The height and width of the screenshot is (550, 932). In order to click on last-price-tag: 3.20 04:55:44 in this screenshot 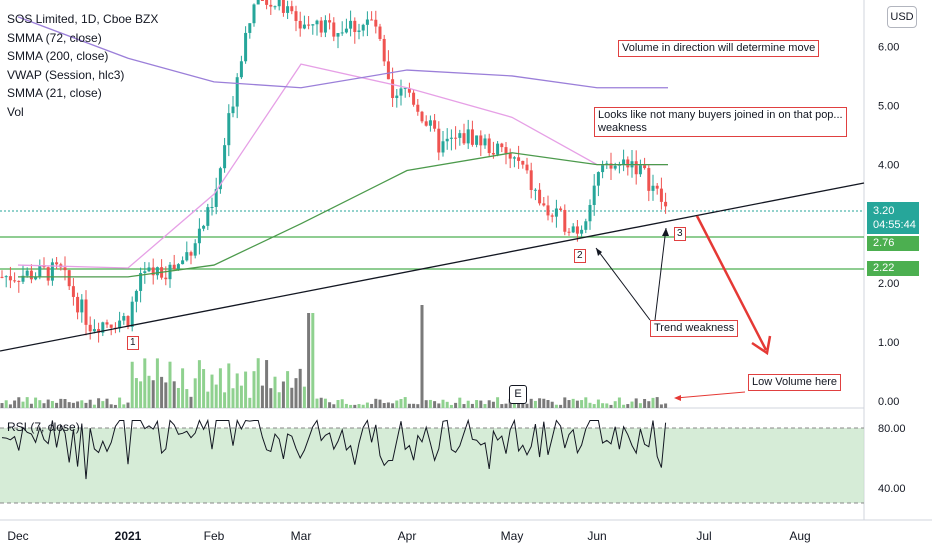, I will do `click(893, 218)`.